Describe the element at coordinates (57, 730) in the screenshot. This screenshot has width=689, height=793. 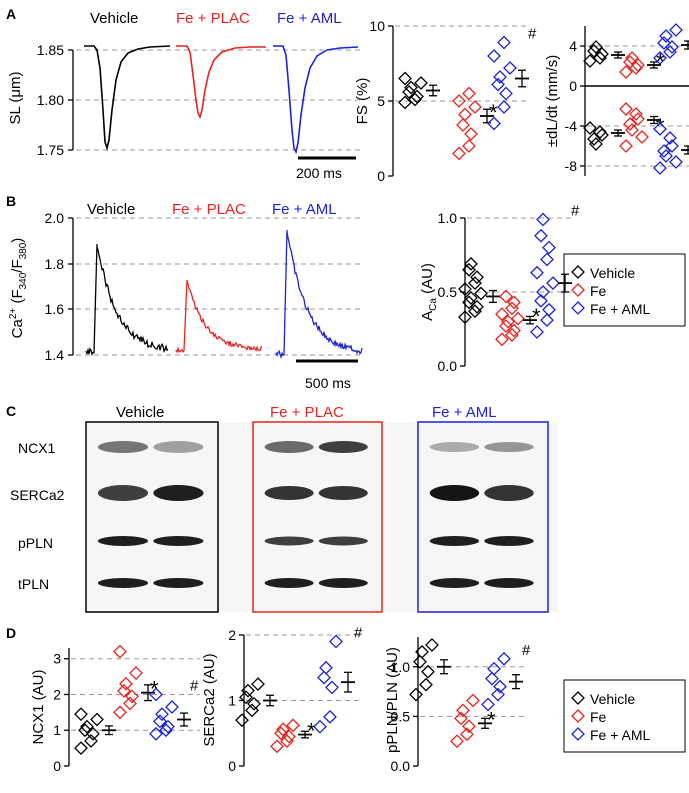
I see `ncx1-ytick-1: 1` at that location.